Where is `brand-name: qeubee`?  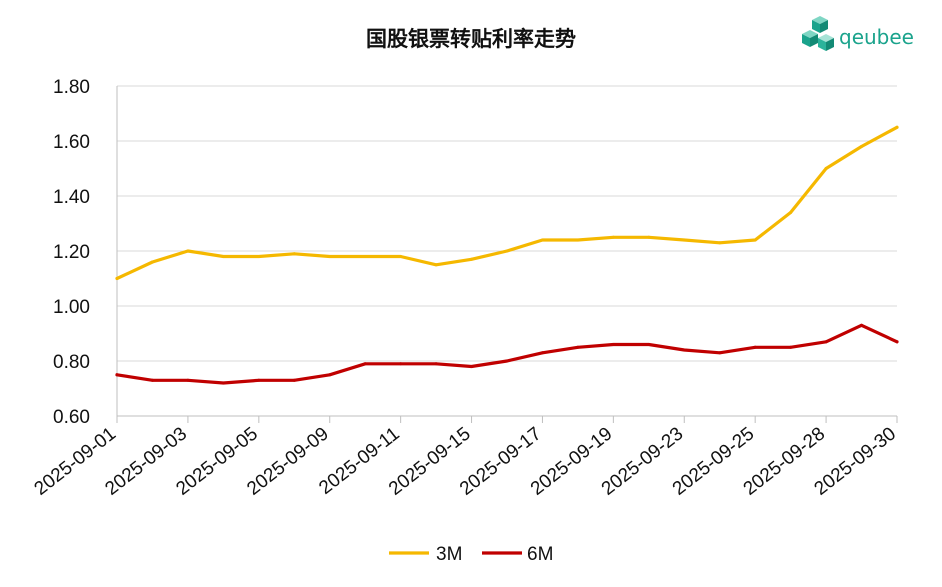 brand-name: qeubee is located at coordinates (876, 37).